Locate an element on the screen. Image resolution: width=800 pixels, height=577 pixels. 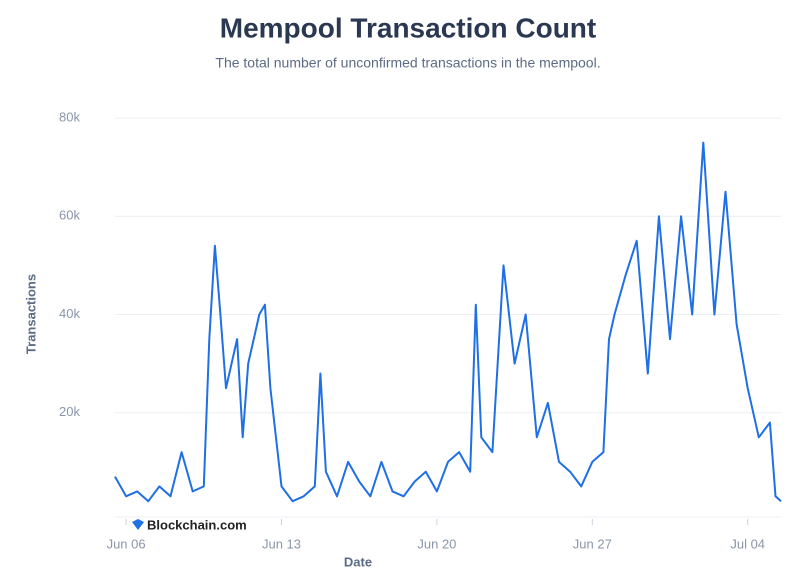
x-tick-label: Jun 20 is located at coordinates (436, 543).